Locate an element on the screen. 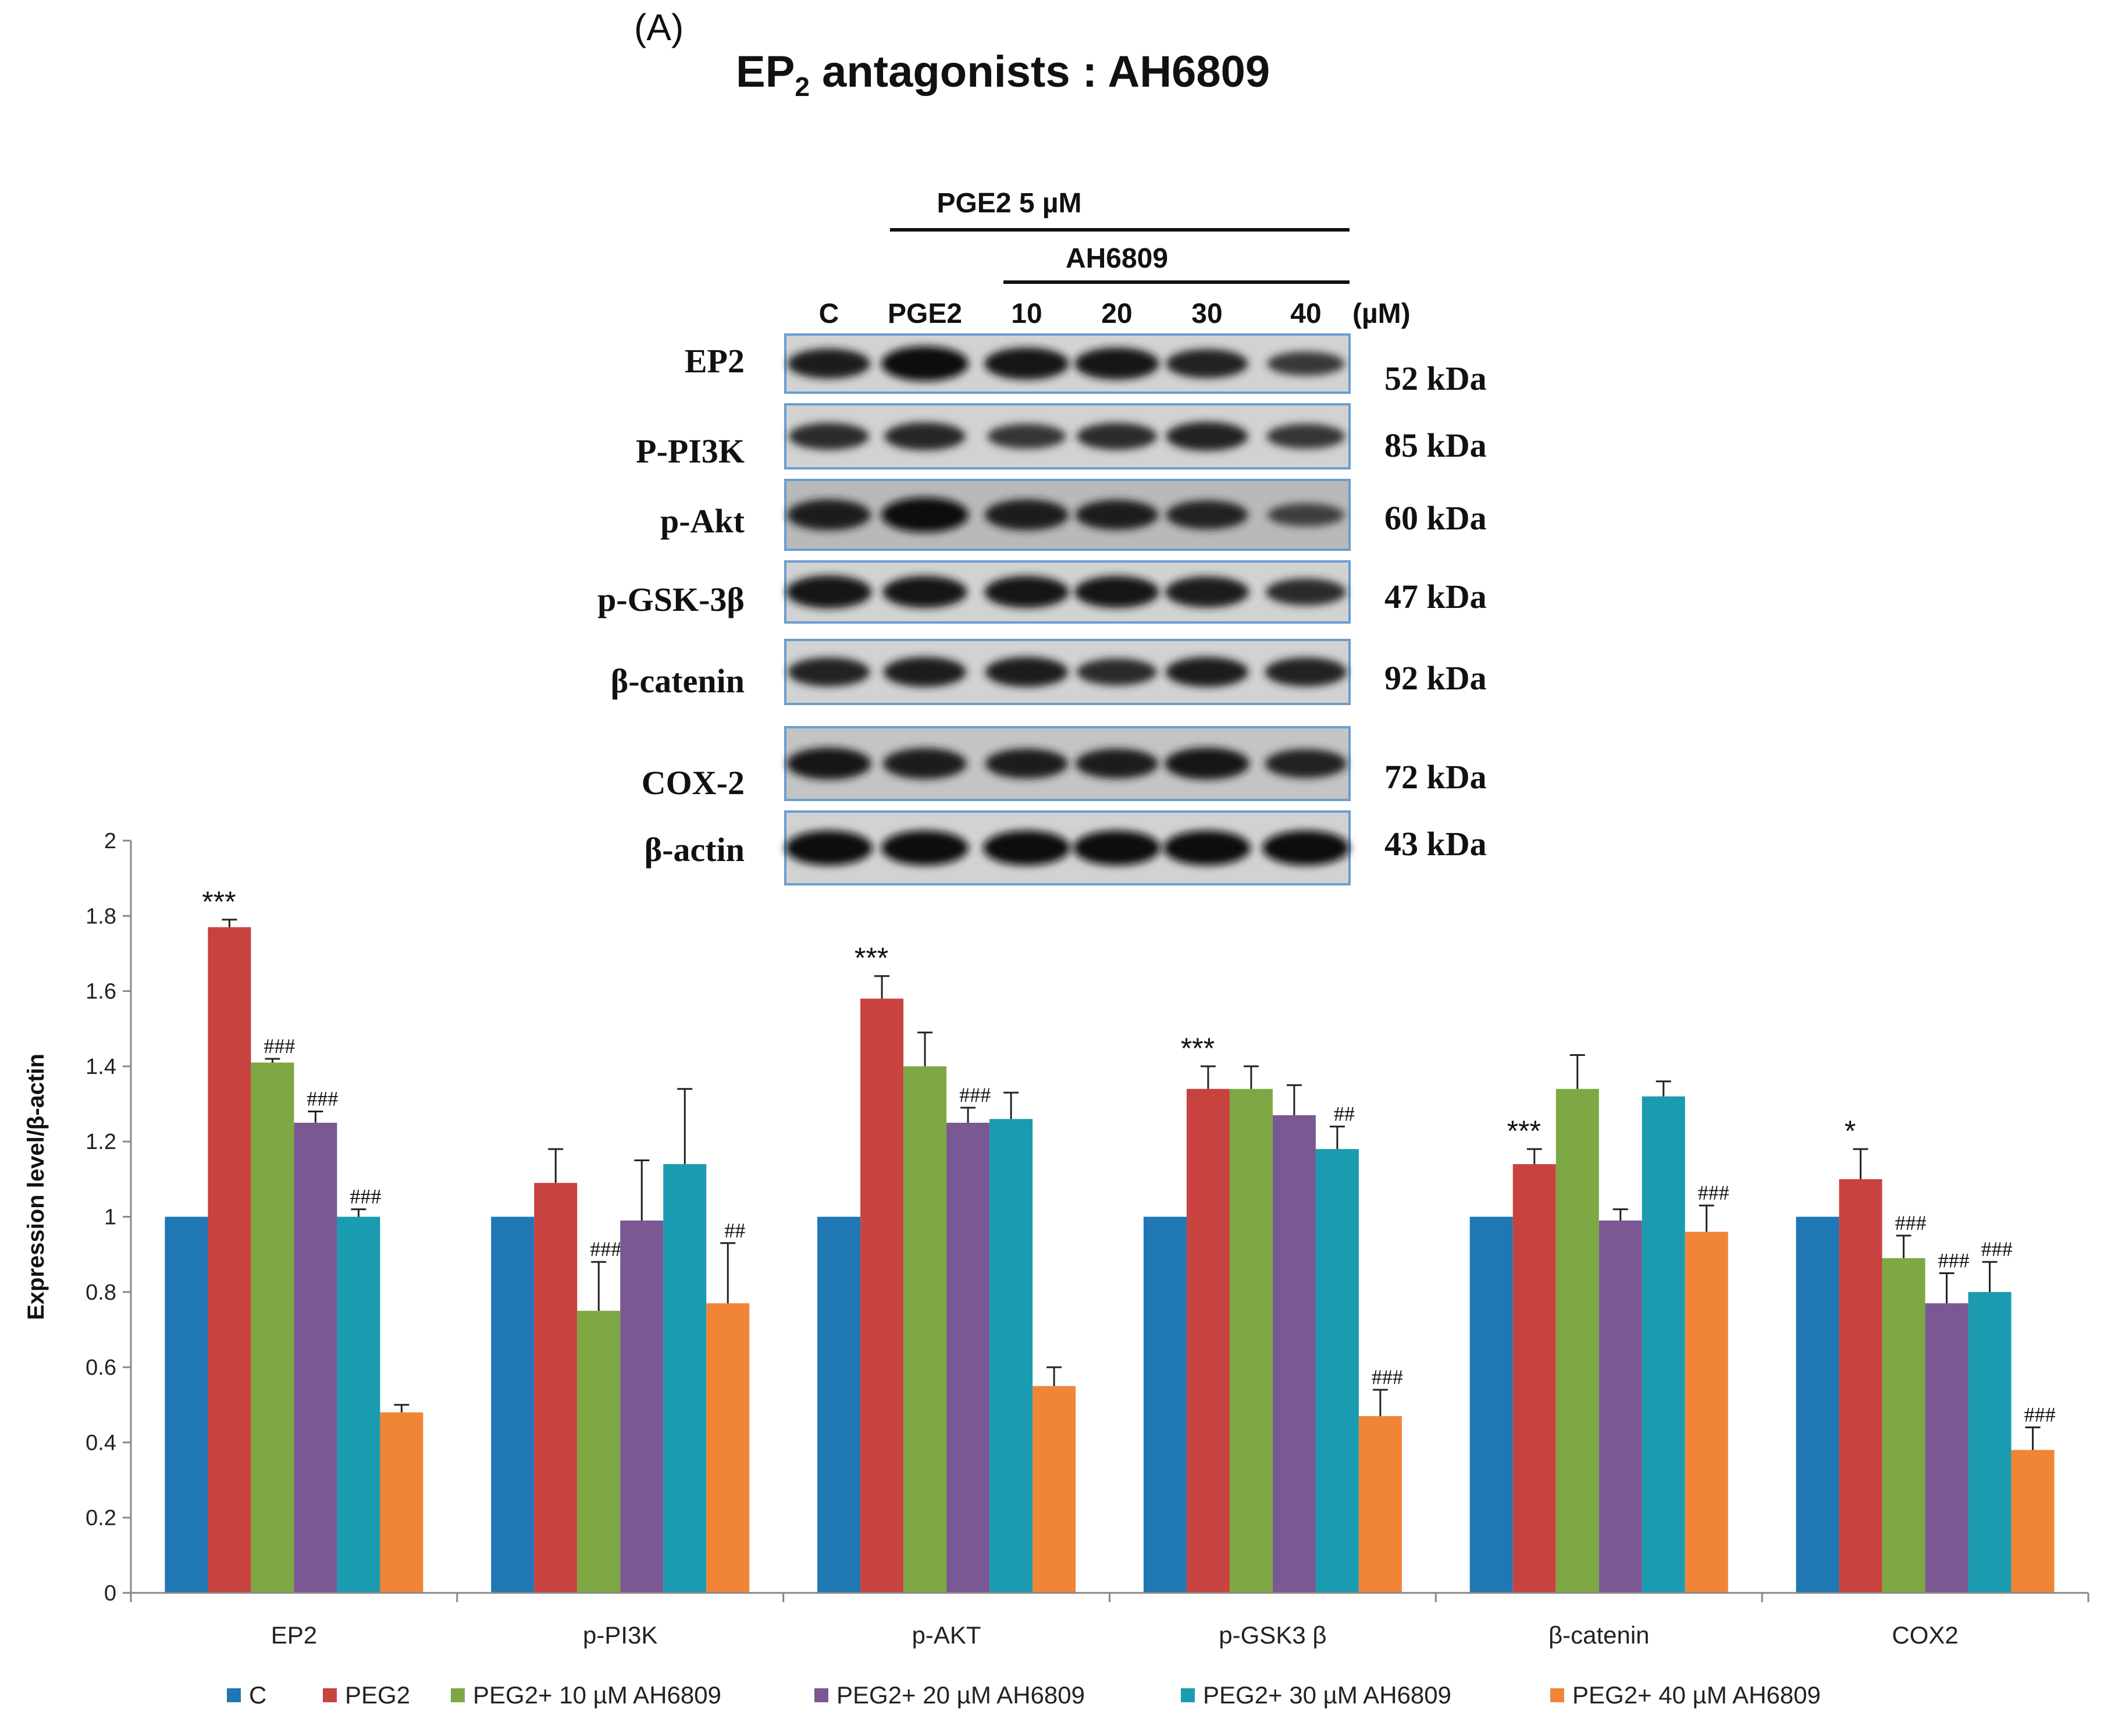 The height and width of the screenshot is (1736, 2104). y-tick-label: 1 is located at coordinates (110, 1217).